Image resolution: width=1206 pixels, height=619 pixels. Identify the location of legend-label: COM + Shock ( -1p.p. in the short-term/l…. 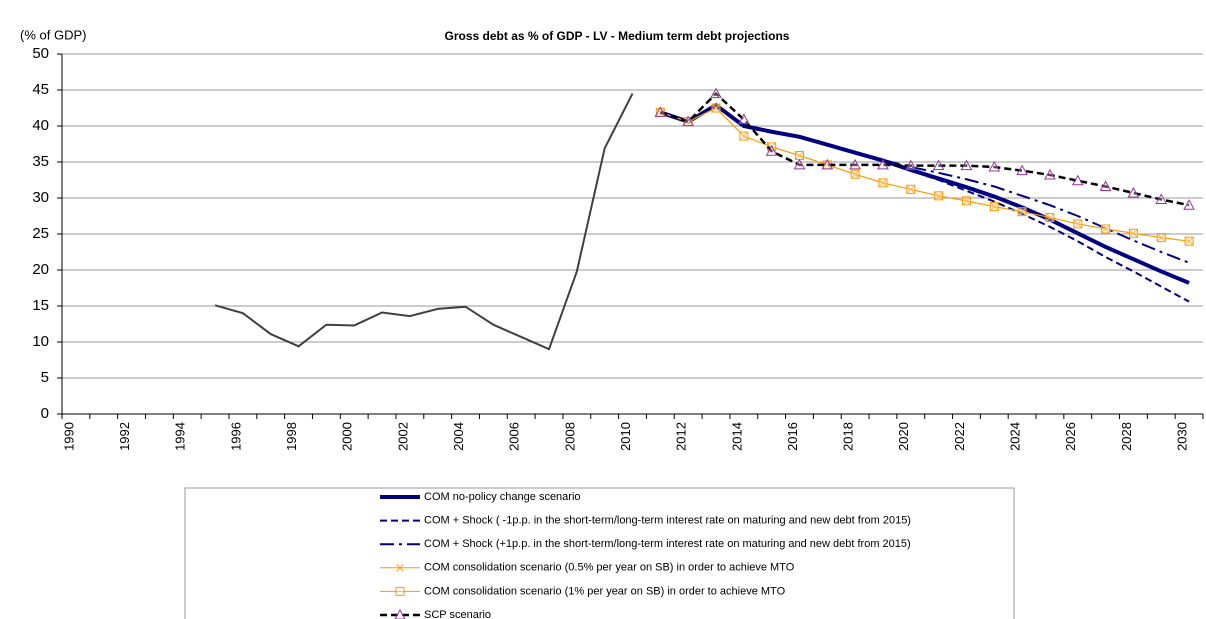
(667, 521).